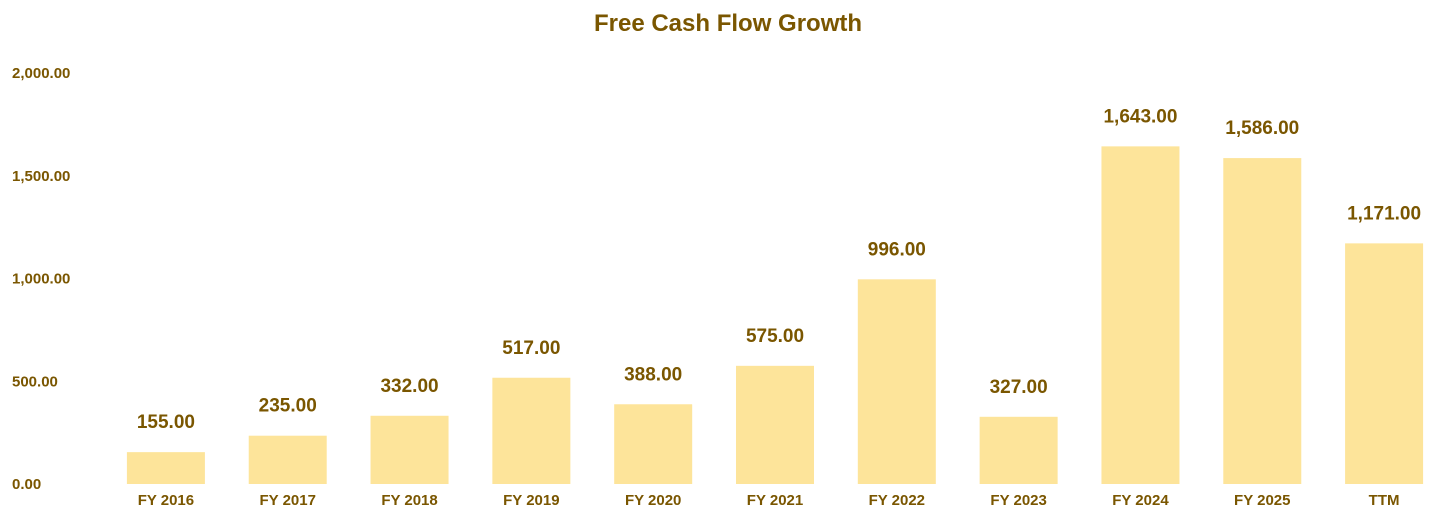 The height and width of the screenshot is (527, 1456). I want to click on data-label: 327.00, so click(1019, 387).